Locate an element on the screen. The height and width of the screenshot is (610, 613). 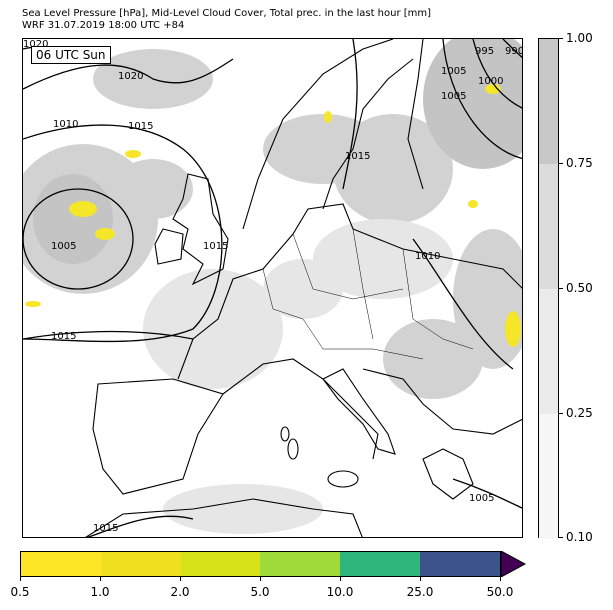
isobar-label: 990 is located at coordinates (514, 51).